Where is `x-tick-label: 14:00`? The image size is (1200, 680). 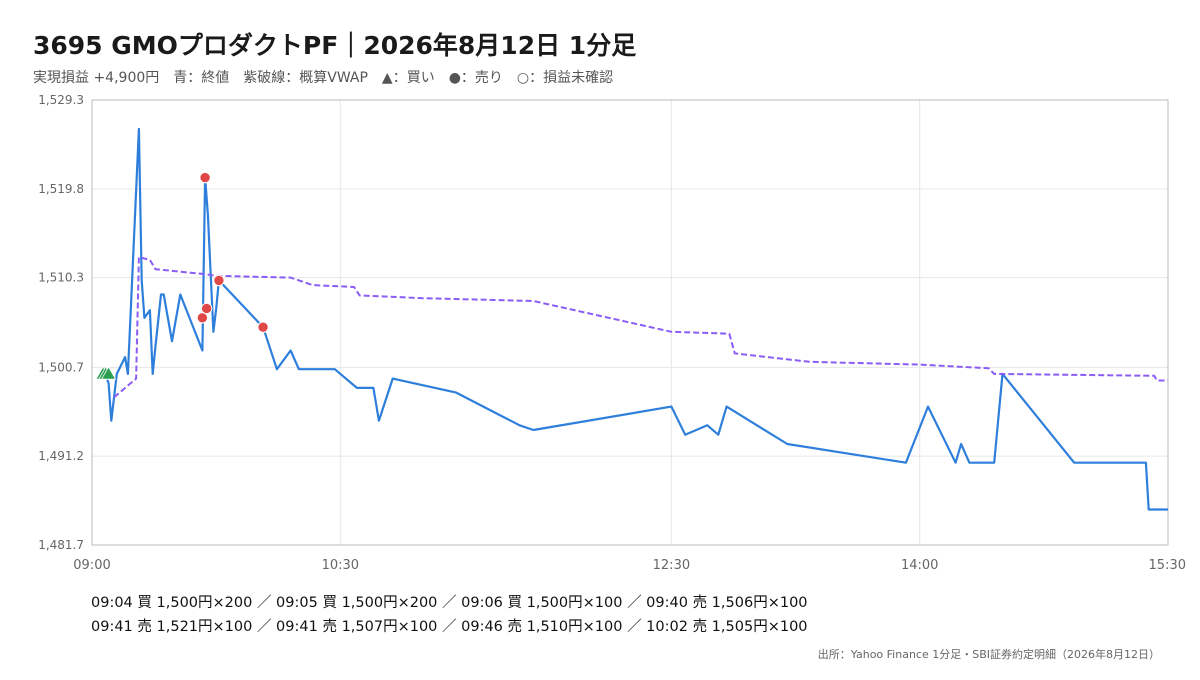
x-tick-label: 14:00 is located at coordinates (919, 565).